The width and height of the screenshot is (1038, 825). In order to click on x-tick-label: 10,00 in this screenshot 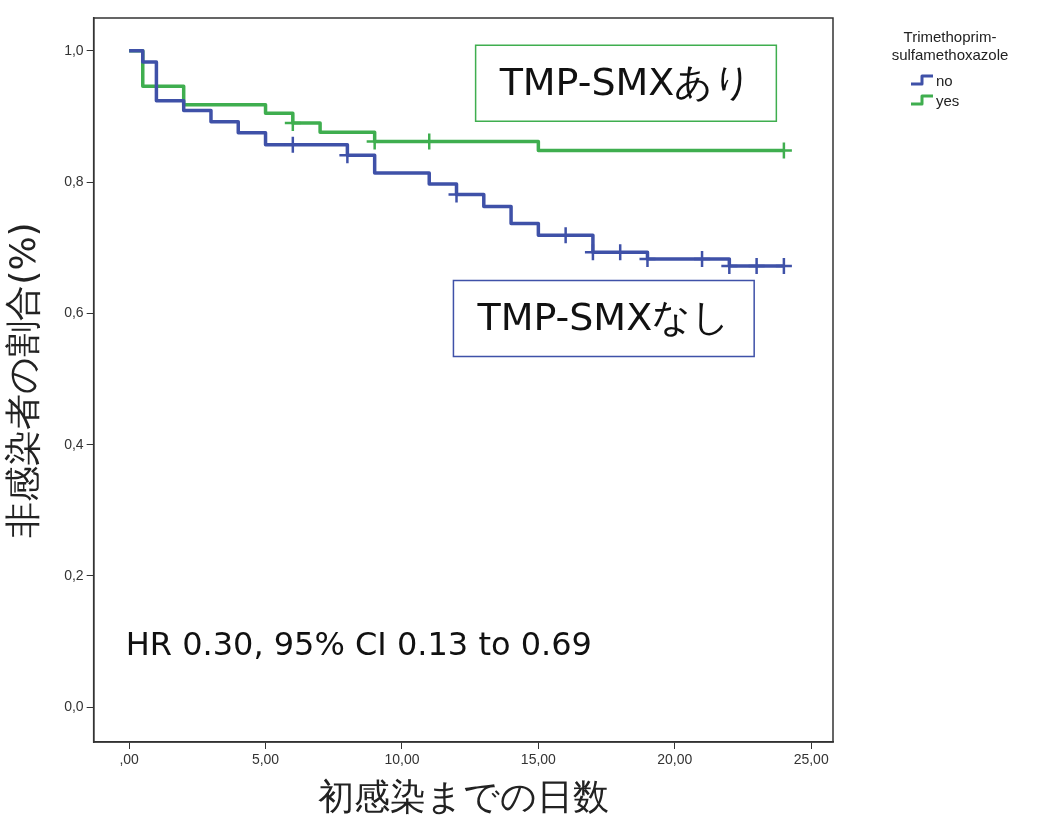, I will do `click(402, 759)`.